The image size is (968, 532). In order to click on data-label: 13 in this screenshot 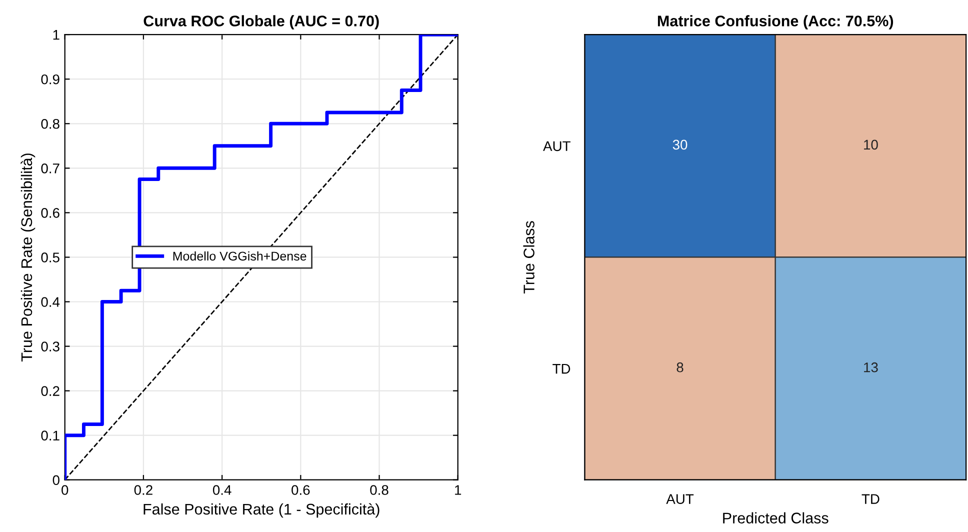, I will do `click(871, 367)`.